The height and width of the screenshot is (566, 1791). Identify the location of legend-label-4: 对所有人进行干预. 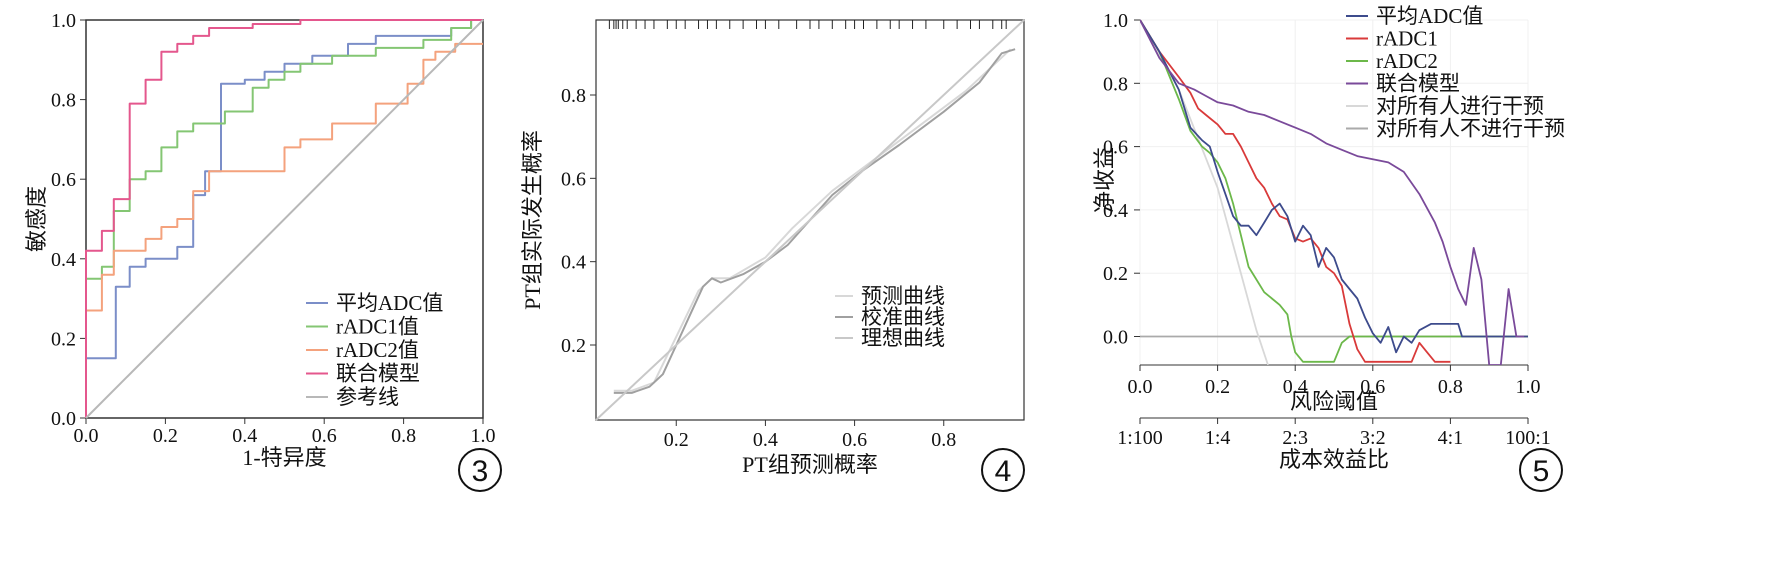
(1460, 106).